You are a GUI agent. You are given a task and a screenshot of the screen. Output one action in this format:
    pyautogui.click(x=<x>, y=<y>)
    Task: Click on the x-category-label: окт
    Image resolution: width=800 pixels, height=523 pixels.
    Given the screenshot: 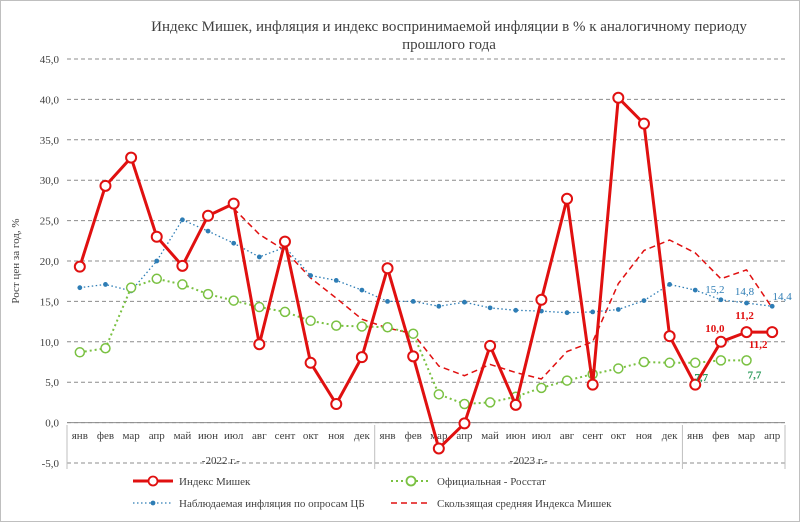 What is the action you would take?
    pyautogui.click(x=311, y=436)
    